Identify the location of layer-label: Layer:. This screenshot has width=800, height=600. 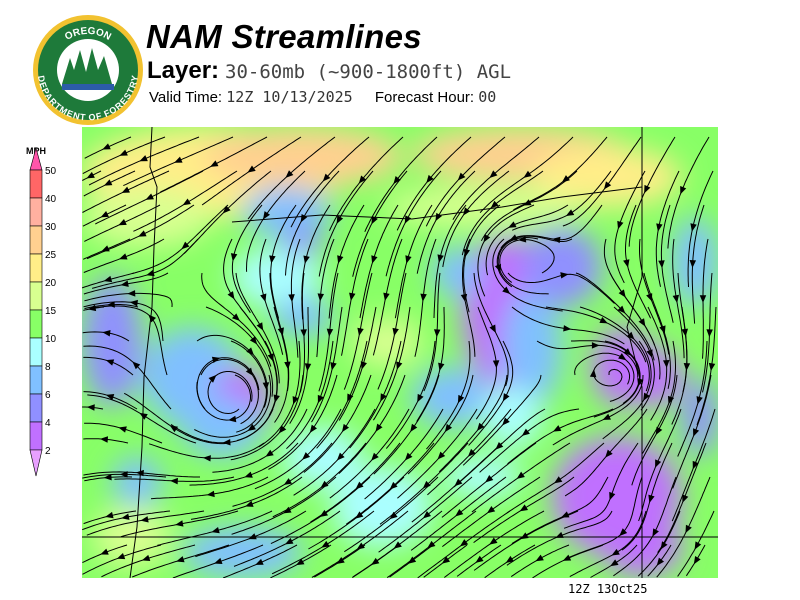
(183, 70).